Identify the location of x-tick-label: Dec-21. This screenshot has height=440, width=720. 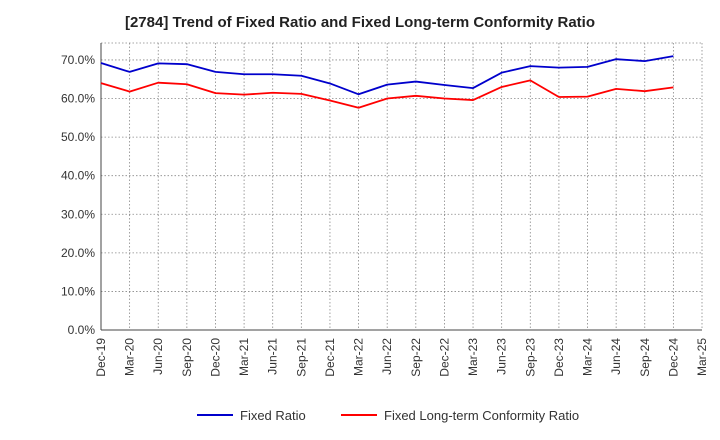
(330, 357).